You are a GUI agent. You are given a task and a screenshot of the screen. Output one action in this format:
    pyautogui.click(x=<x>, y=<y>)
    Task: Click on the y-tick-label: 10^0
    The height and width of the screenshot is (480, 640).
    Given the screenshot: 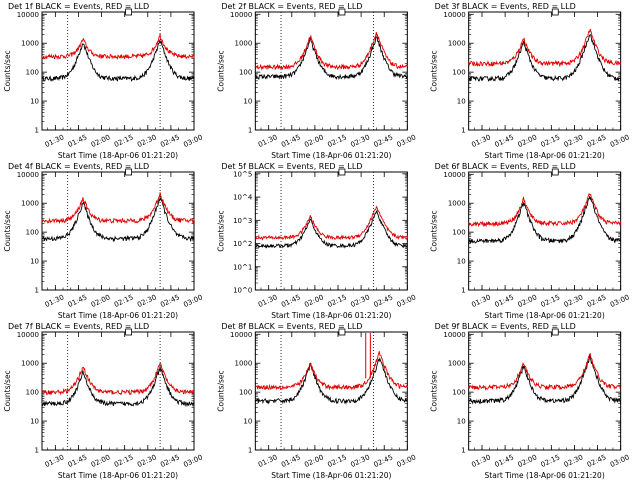 What is the action you would take?
    pyautogui.click(x=242, y=291)
    